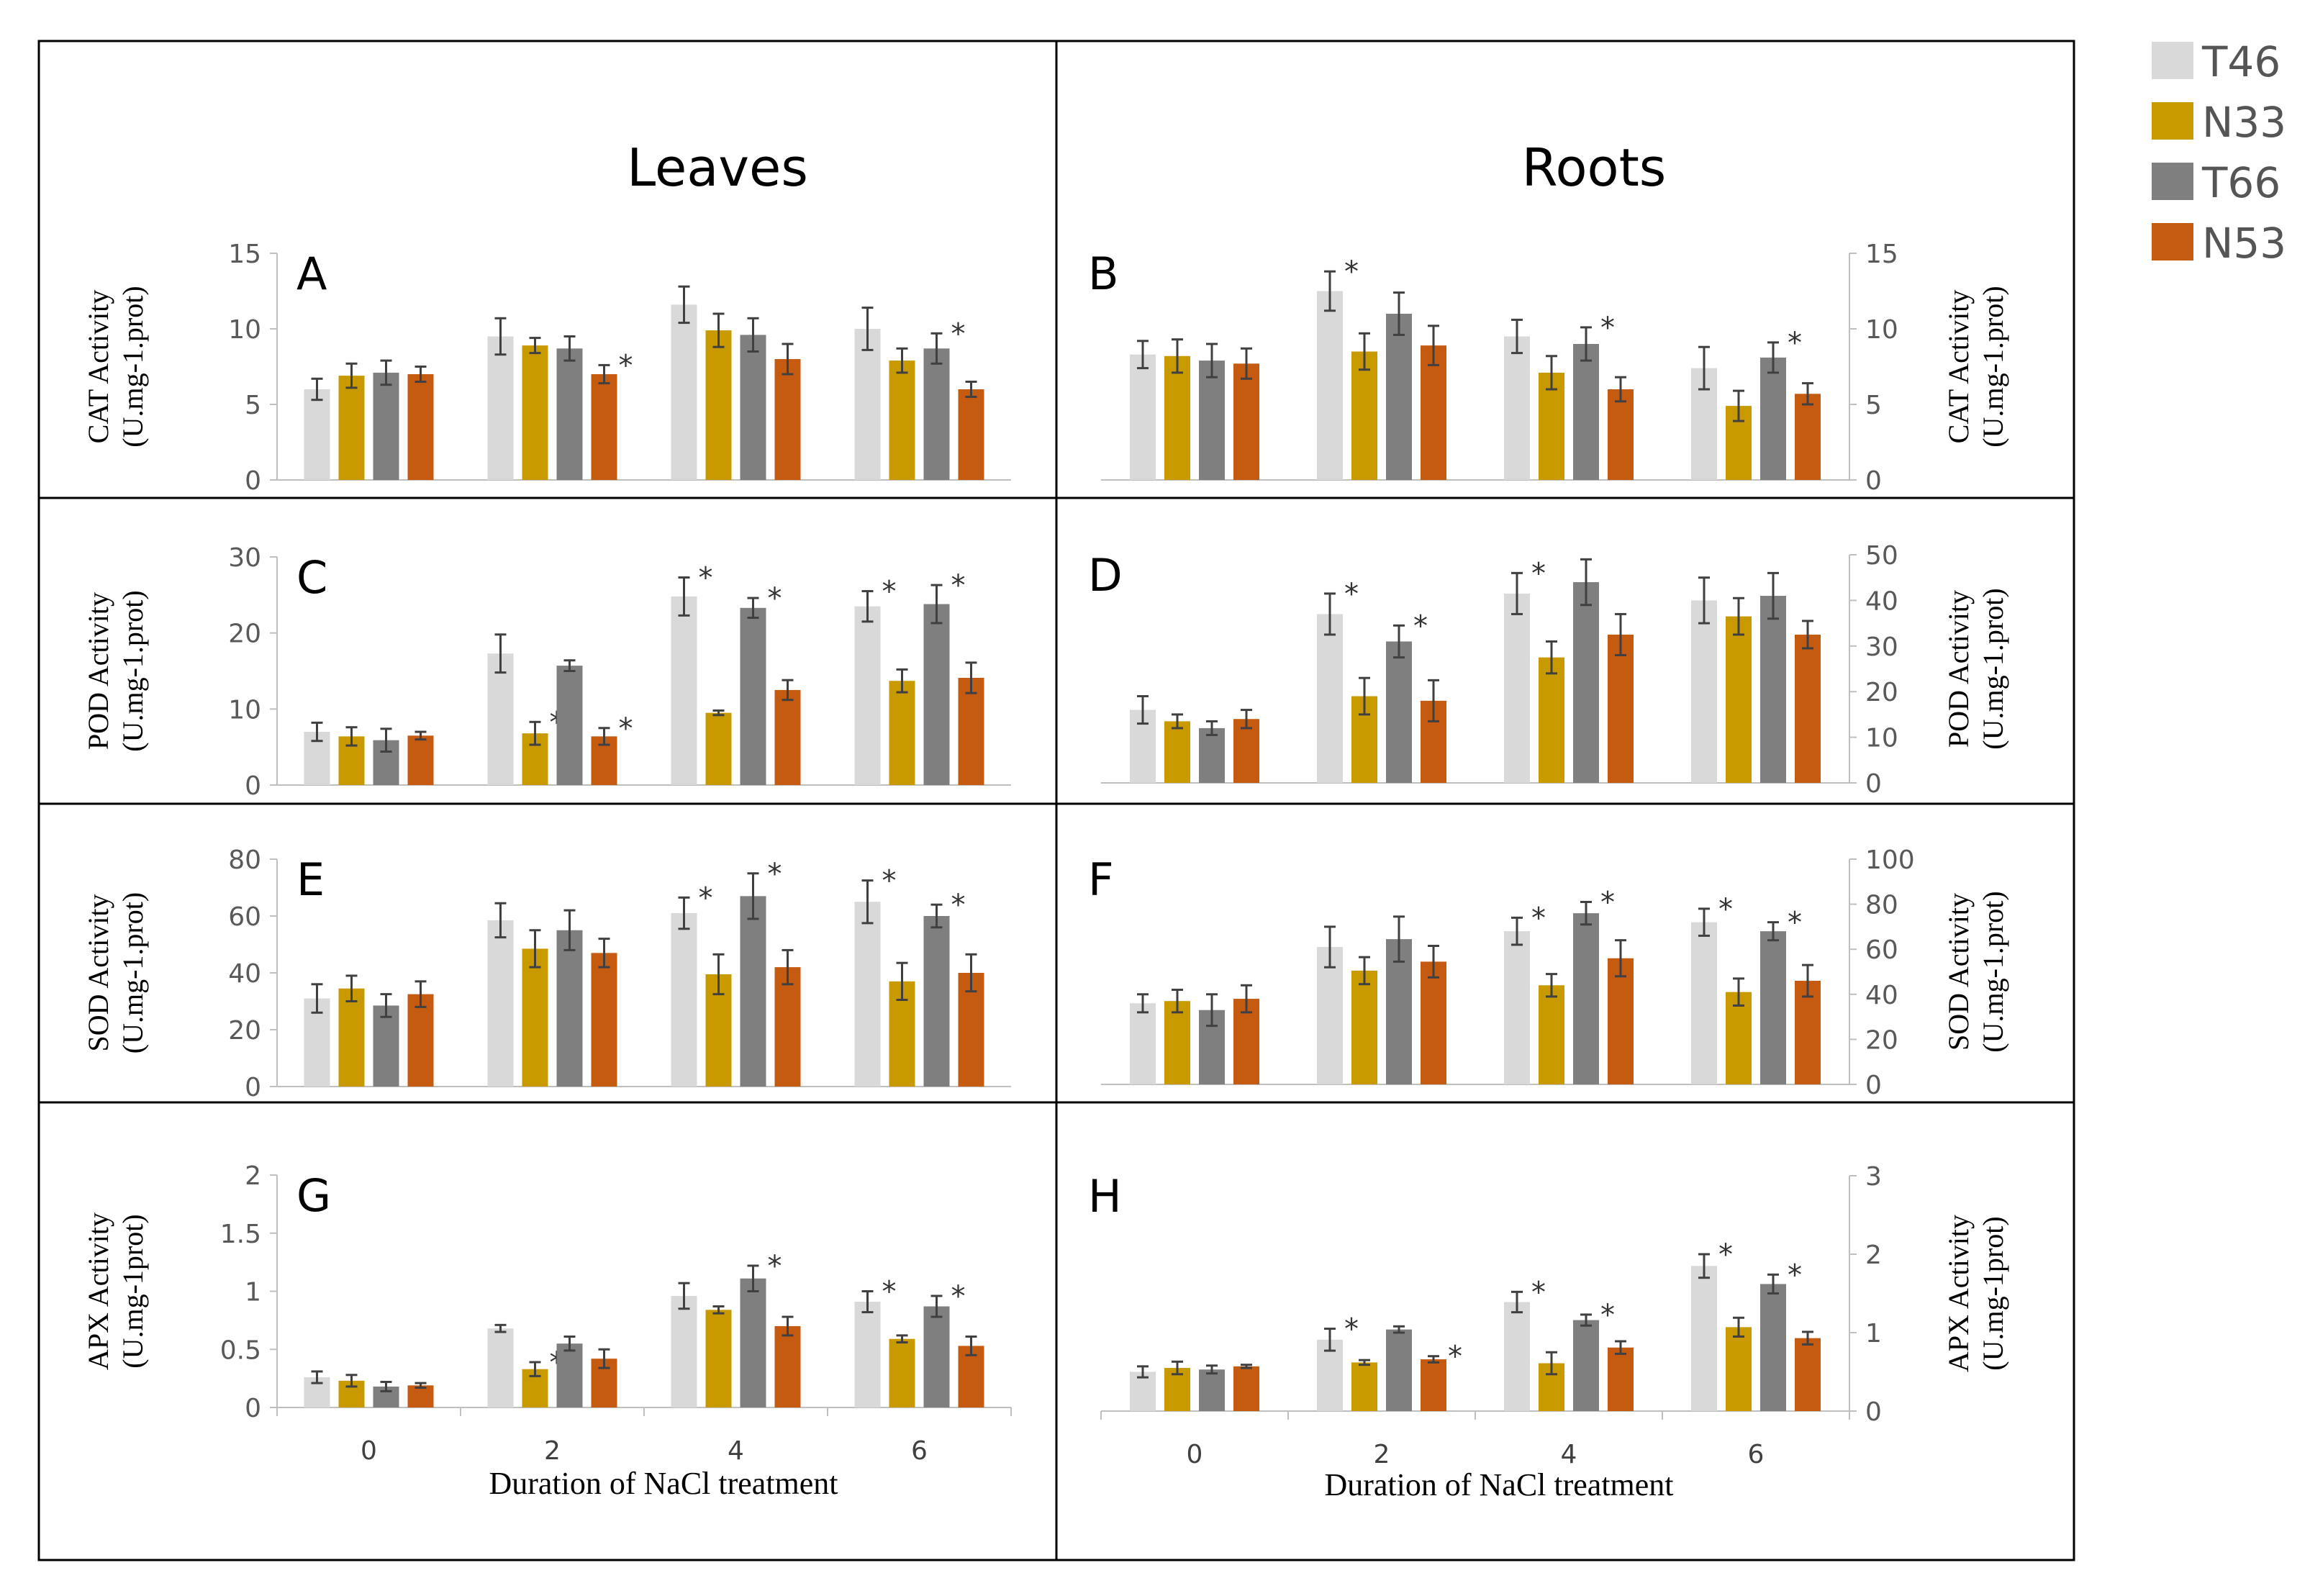  Describe the element at coordinates (98, 671) in the screenshot. I see `y-axis-label-line: POD Activity` at that location.